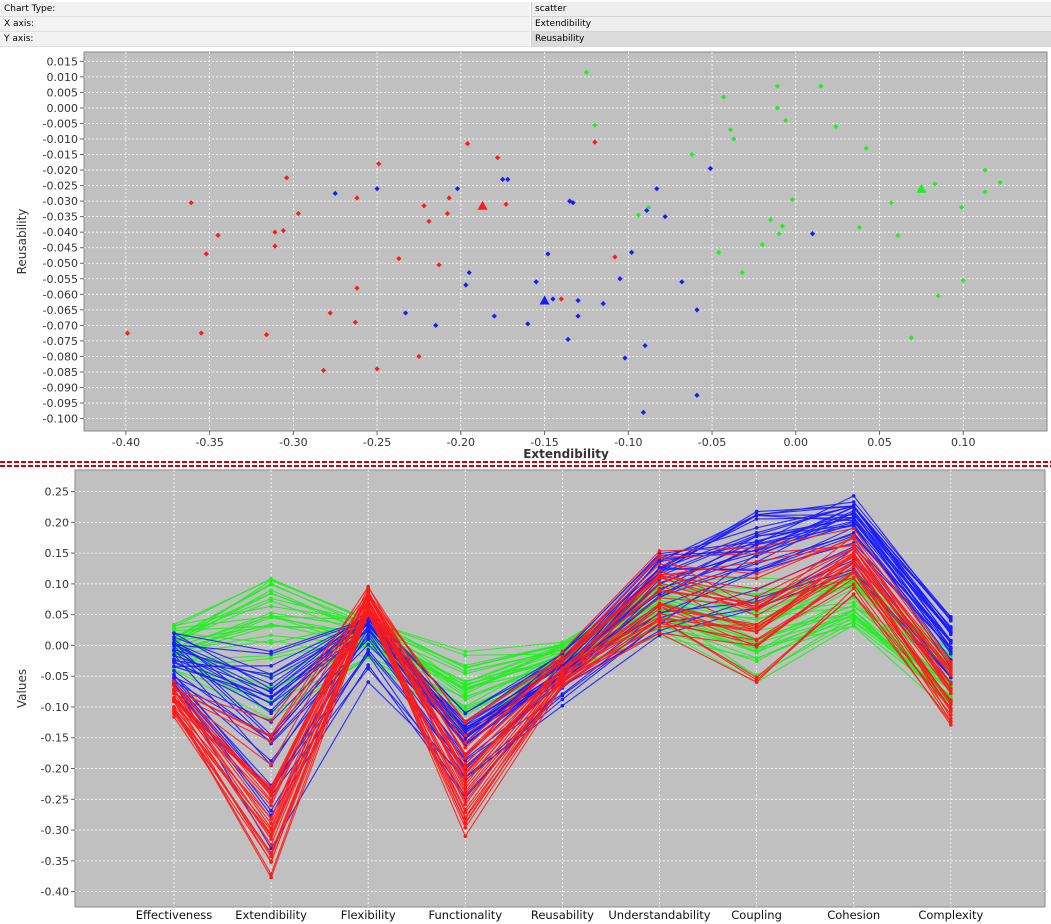 The height and width of the screenshot is (924, 1051). Describe the element at coordinates (791, 39) in the screenshot. I see `y-axis-value: Reusability` at that location.